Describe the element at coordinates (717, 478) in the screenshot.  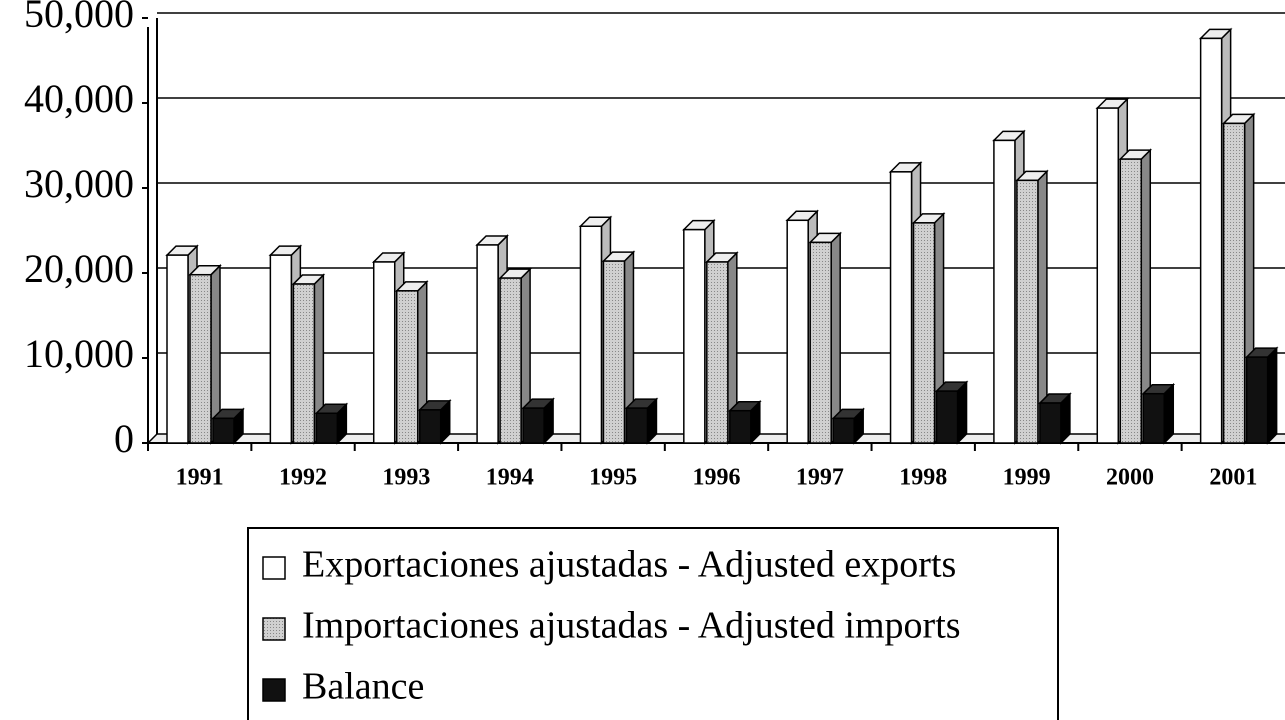
I see `x-tick-label: 1996` at that location.